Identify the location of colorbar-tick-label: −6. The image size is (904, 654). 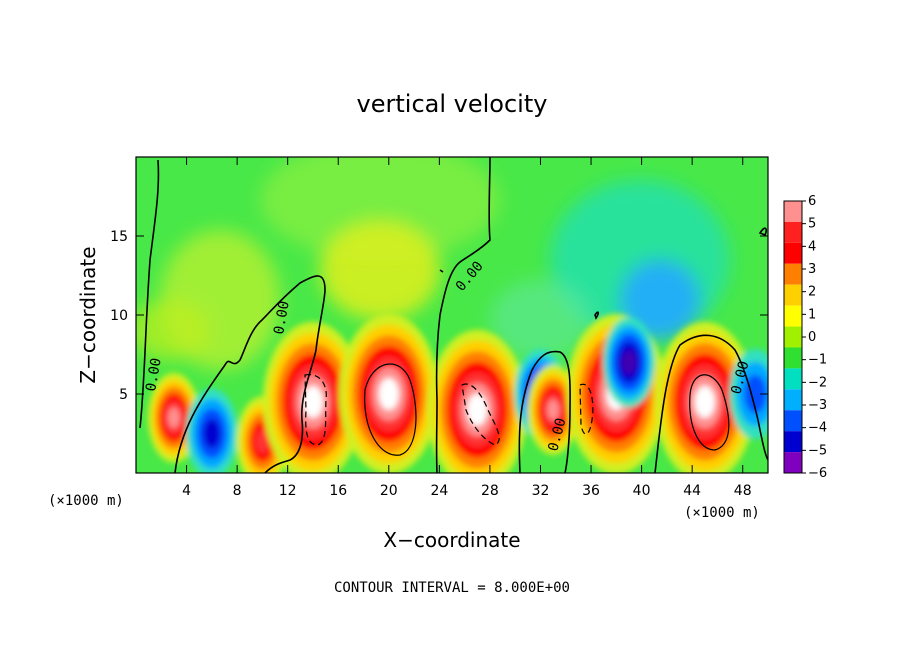
(817, 473).